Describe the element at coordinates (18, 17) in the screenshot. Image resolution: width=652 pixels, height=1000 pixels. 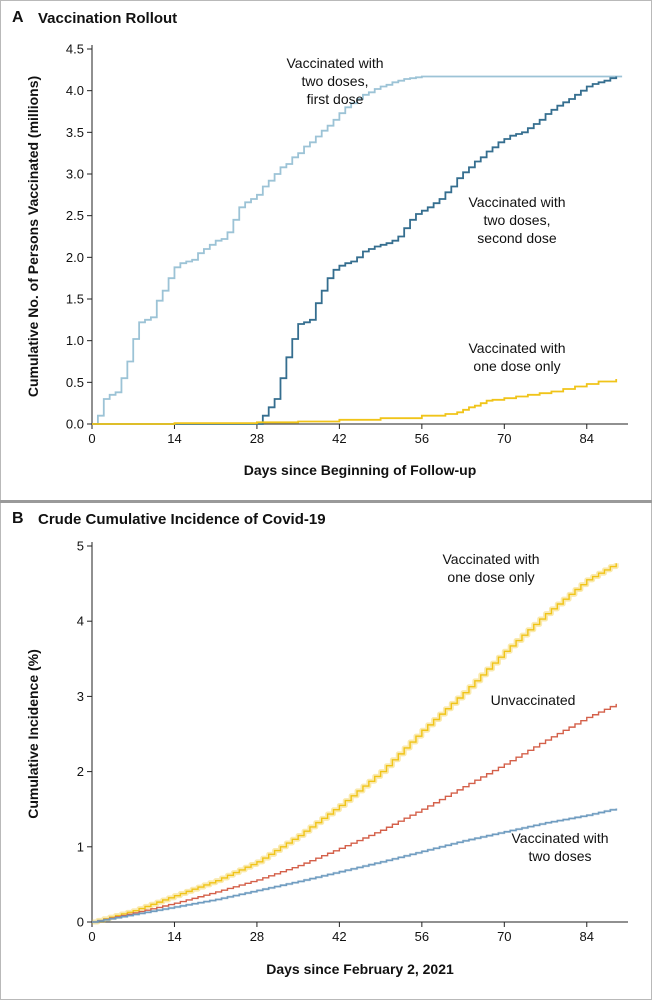
I see `panel-a-letter: A` at that location.